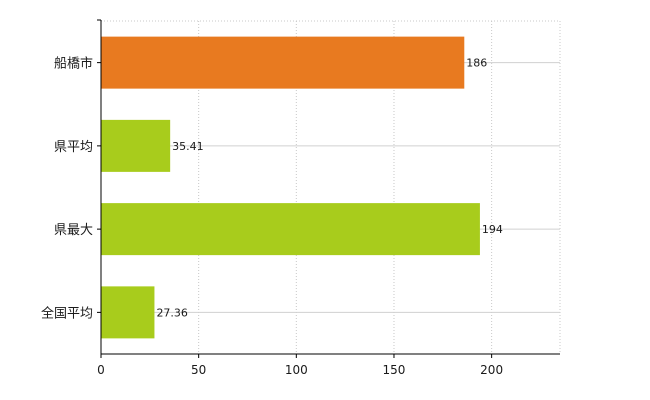 The width and height of the screenshot is (650, 400). I want to click on data-label-1: 186, so click(476, 63).